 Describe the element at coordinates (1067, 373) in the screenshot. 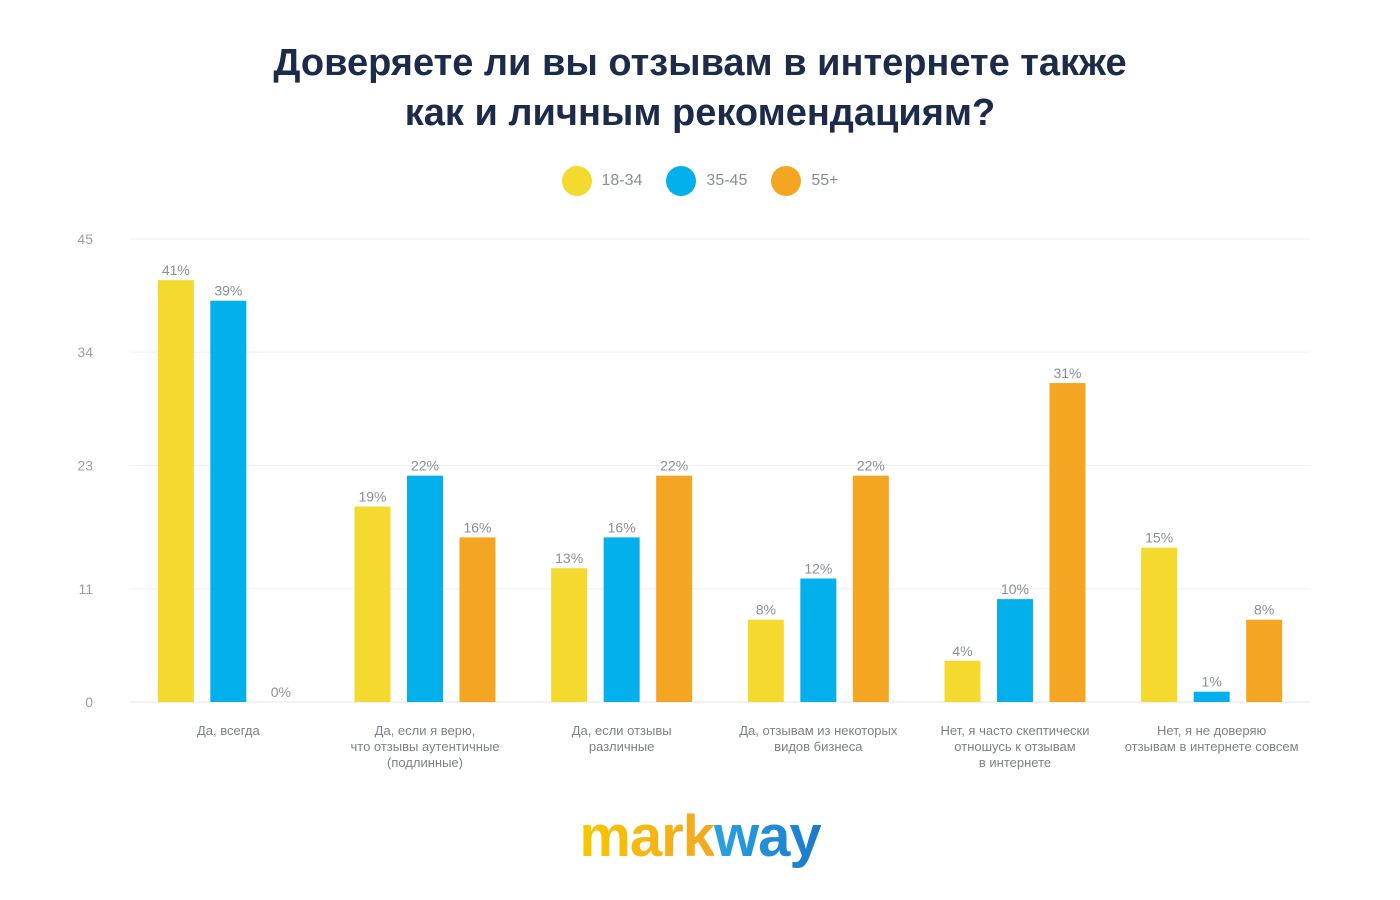

I see `data-label: 31%` at that location.